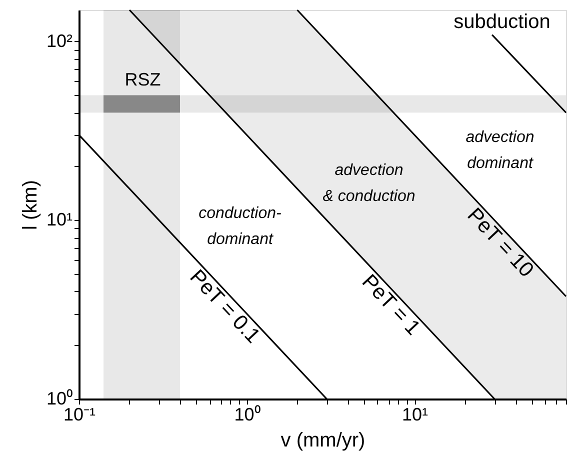 This screenshot has height=462, width=569. Describe the element at coordinates (391, 305) in the screenshot. I see `annotation: PeT = 1` at that location.